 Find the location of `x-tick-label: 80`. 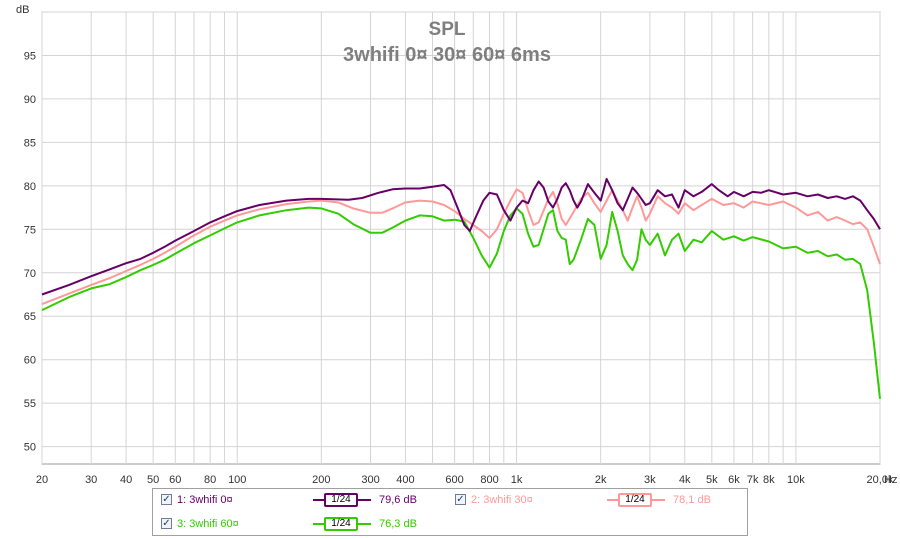

x-tick-label: 80 is located at coordinates (210, 480).